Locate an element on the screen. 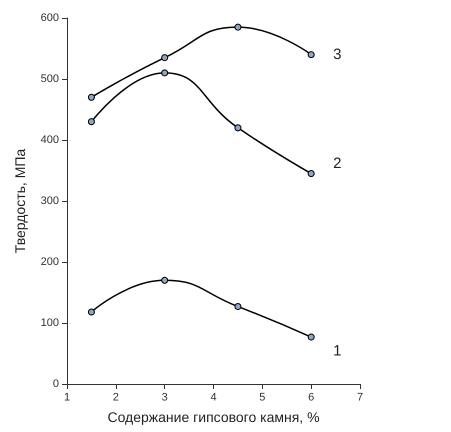 This screenshot has width=451, height=432. x-tick-label: 7 is located at coordinates (360, 398).